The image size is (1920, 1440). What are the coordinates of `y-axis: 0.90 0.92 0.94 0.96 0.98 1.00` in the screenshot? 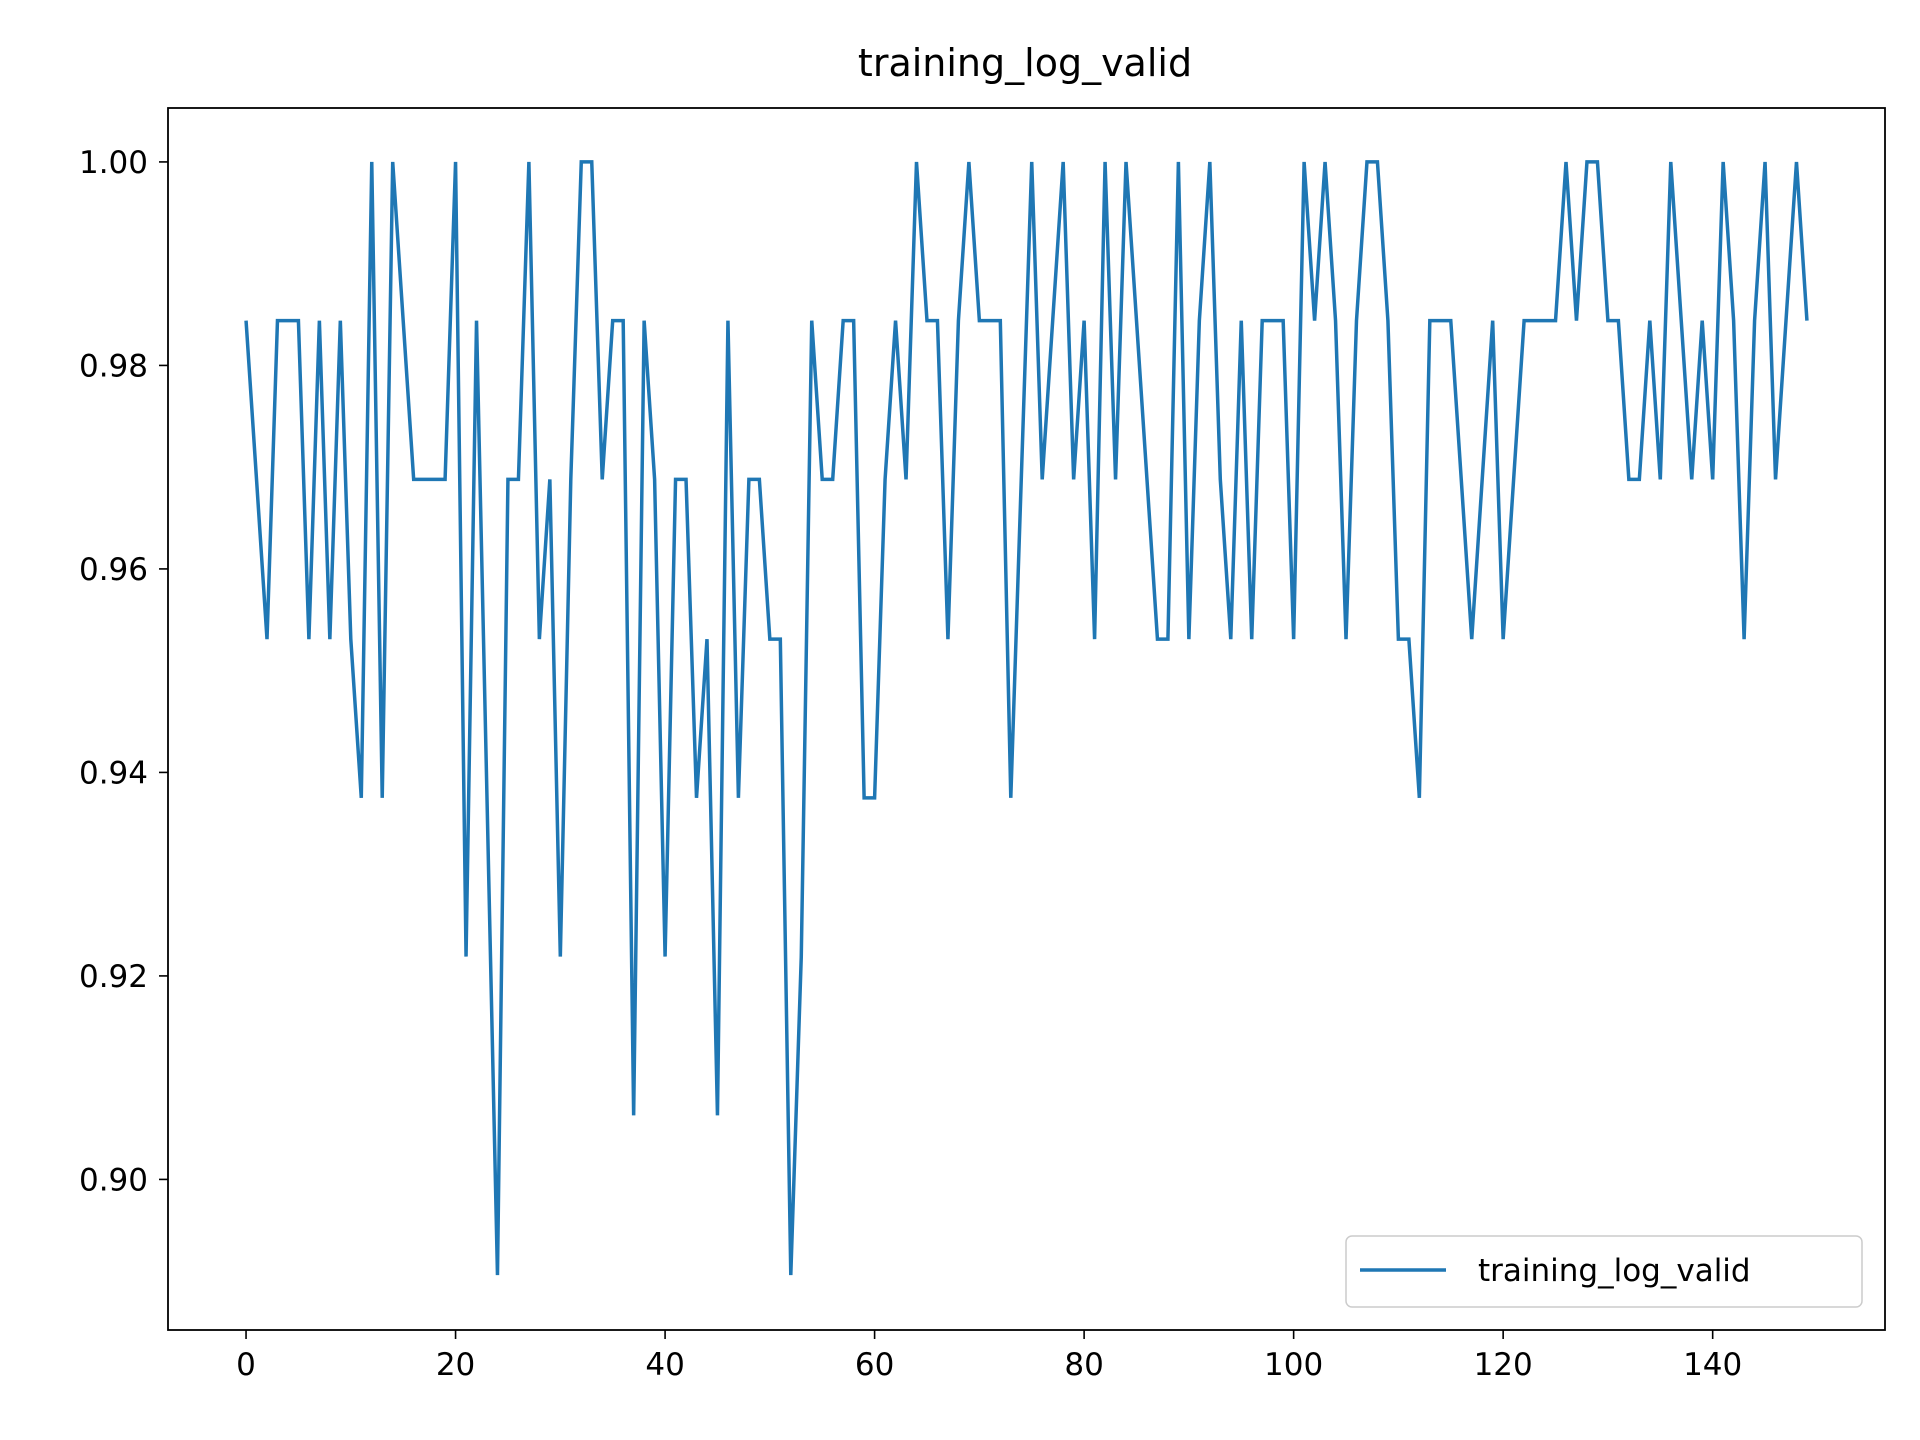 It's located at (123, 671).